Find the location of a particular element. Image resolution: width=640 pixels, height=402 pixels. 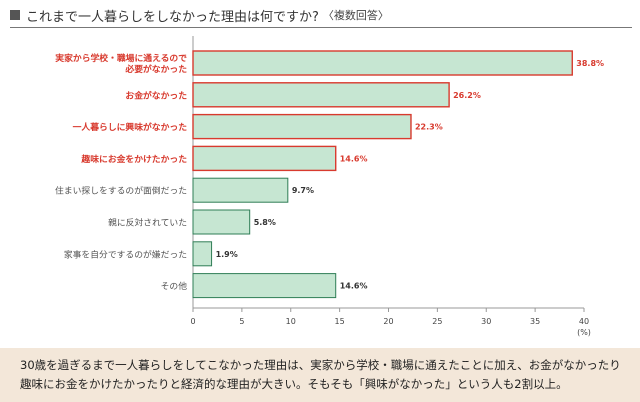

category-label: 実家から学校・職場に通えるので必要がなかった is located at coordinates (121, 63).